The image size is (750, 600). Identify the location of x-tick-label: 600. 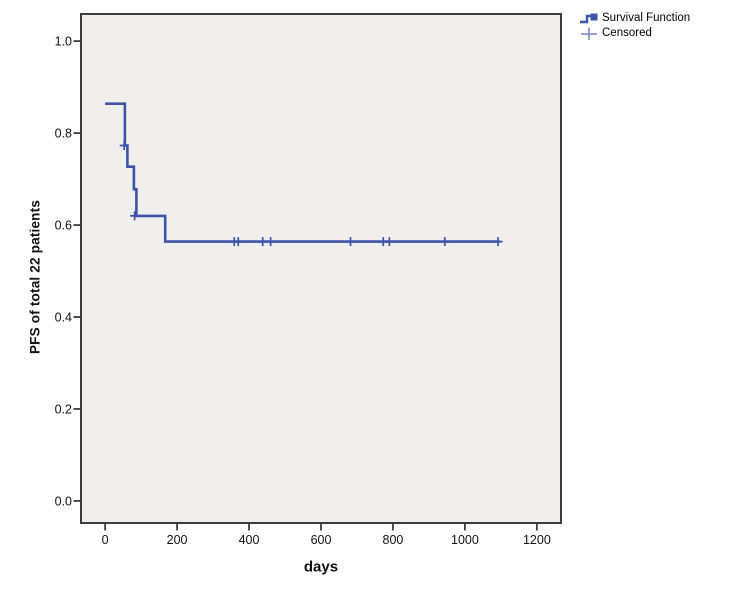
(321, 540).